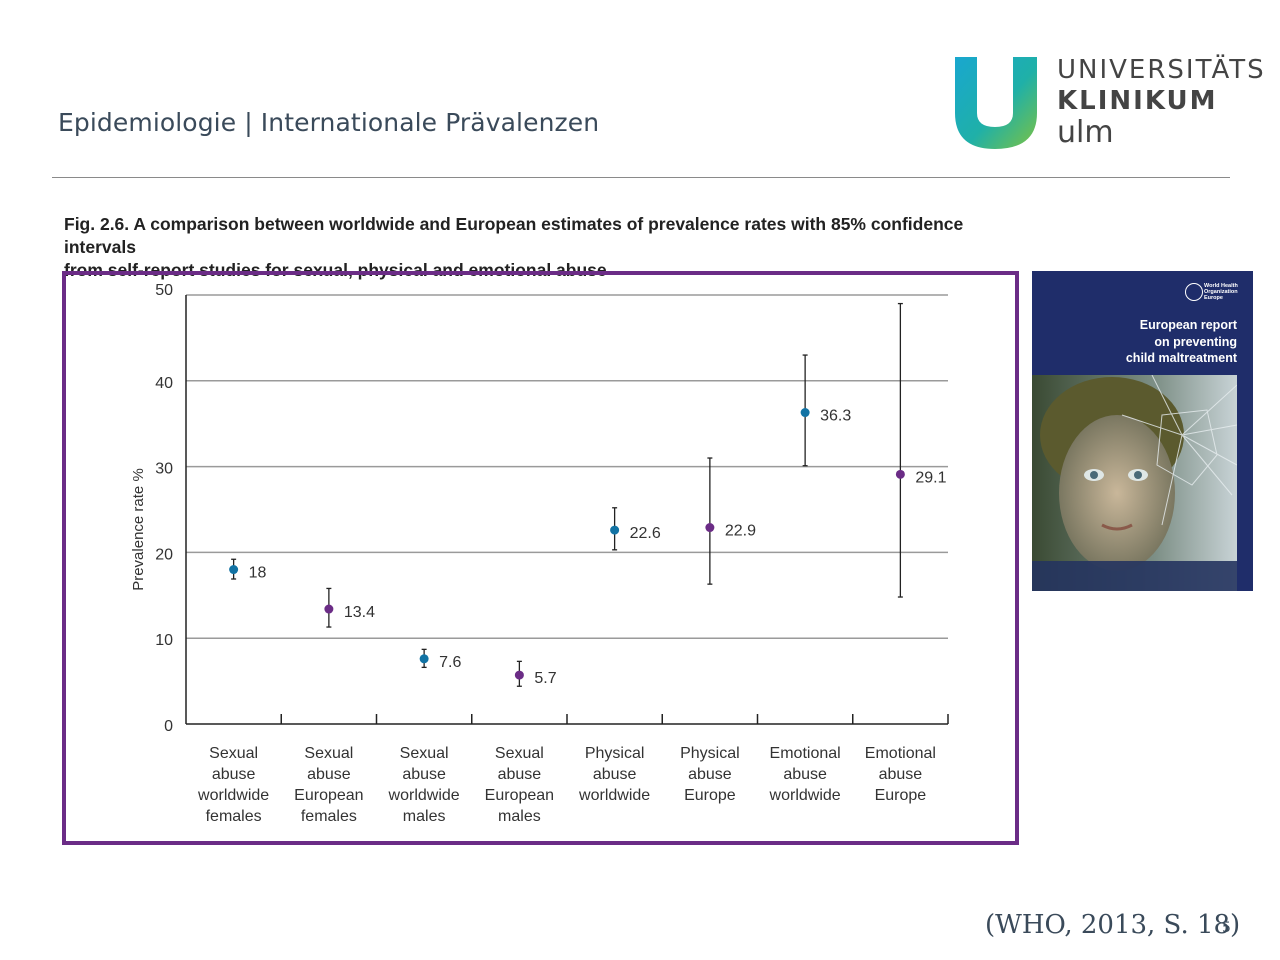 The height and width of the screenshot is (960, 1280). What do you see at coordinates (615, 753) in the screenshot?
I see `x-category-label-5-line-1: Physical` at bounding box center [615, 753].